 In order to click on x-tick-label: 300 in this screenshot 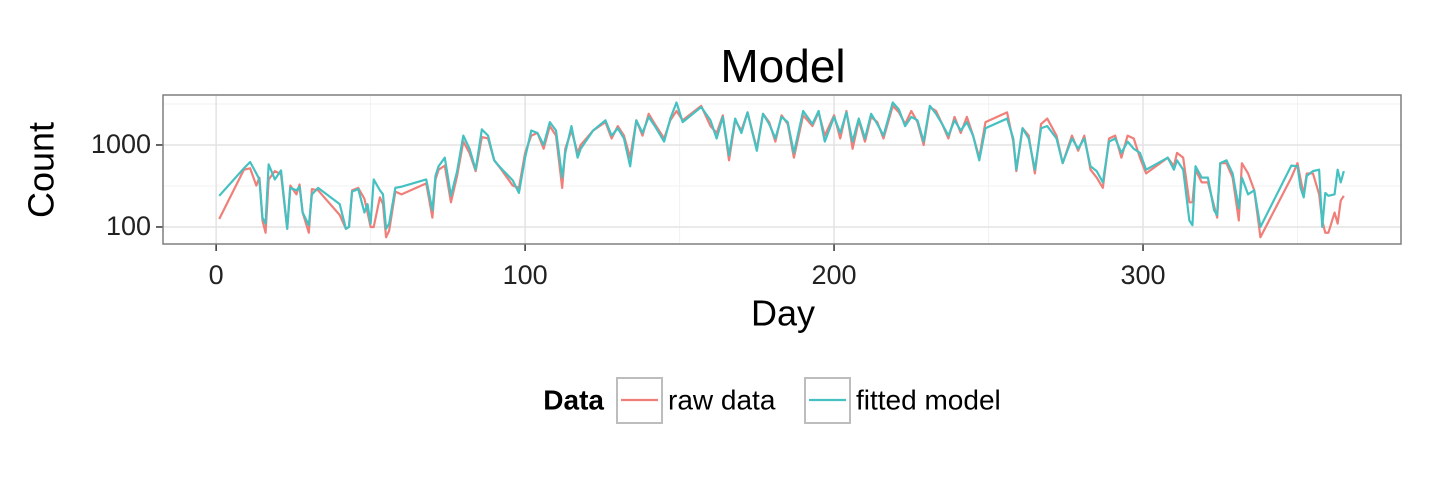, I will do `click(1142, 275)`.